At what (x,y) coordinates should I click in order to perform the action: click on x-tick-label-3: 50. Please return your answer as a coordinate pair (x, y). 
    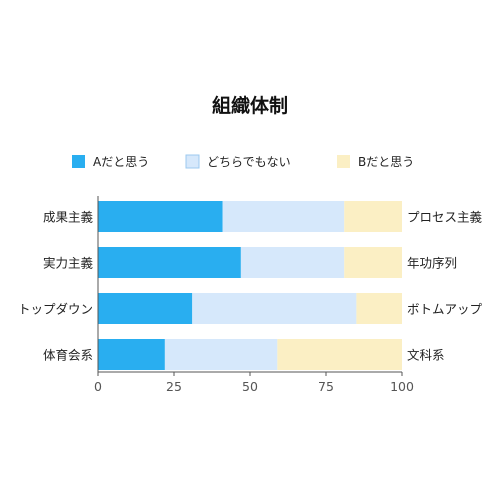
    Looking at the image, I should click on (250, 386).